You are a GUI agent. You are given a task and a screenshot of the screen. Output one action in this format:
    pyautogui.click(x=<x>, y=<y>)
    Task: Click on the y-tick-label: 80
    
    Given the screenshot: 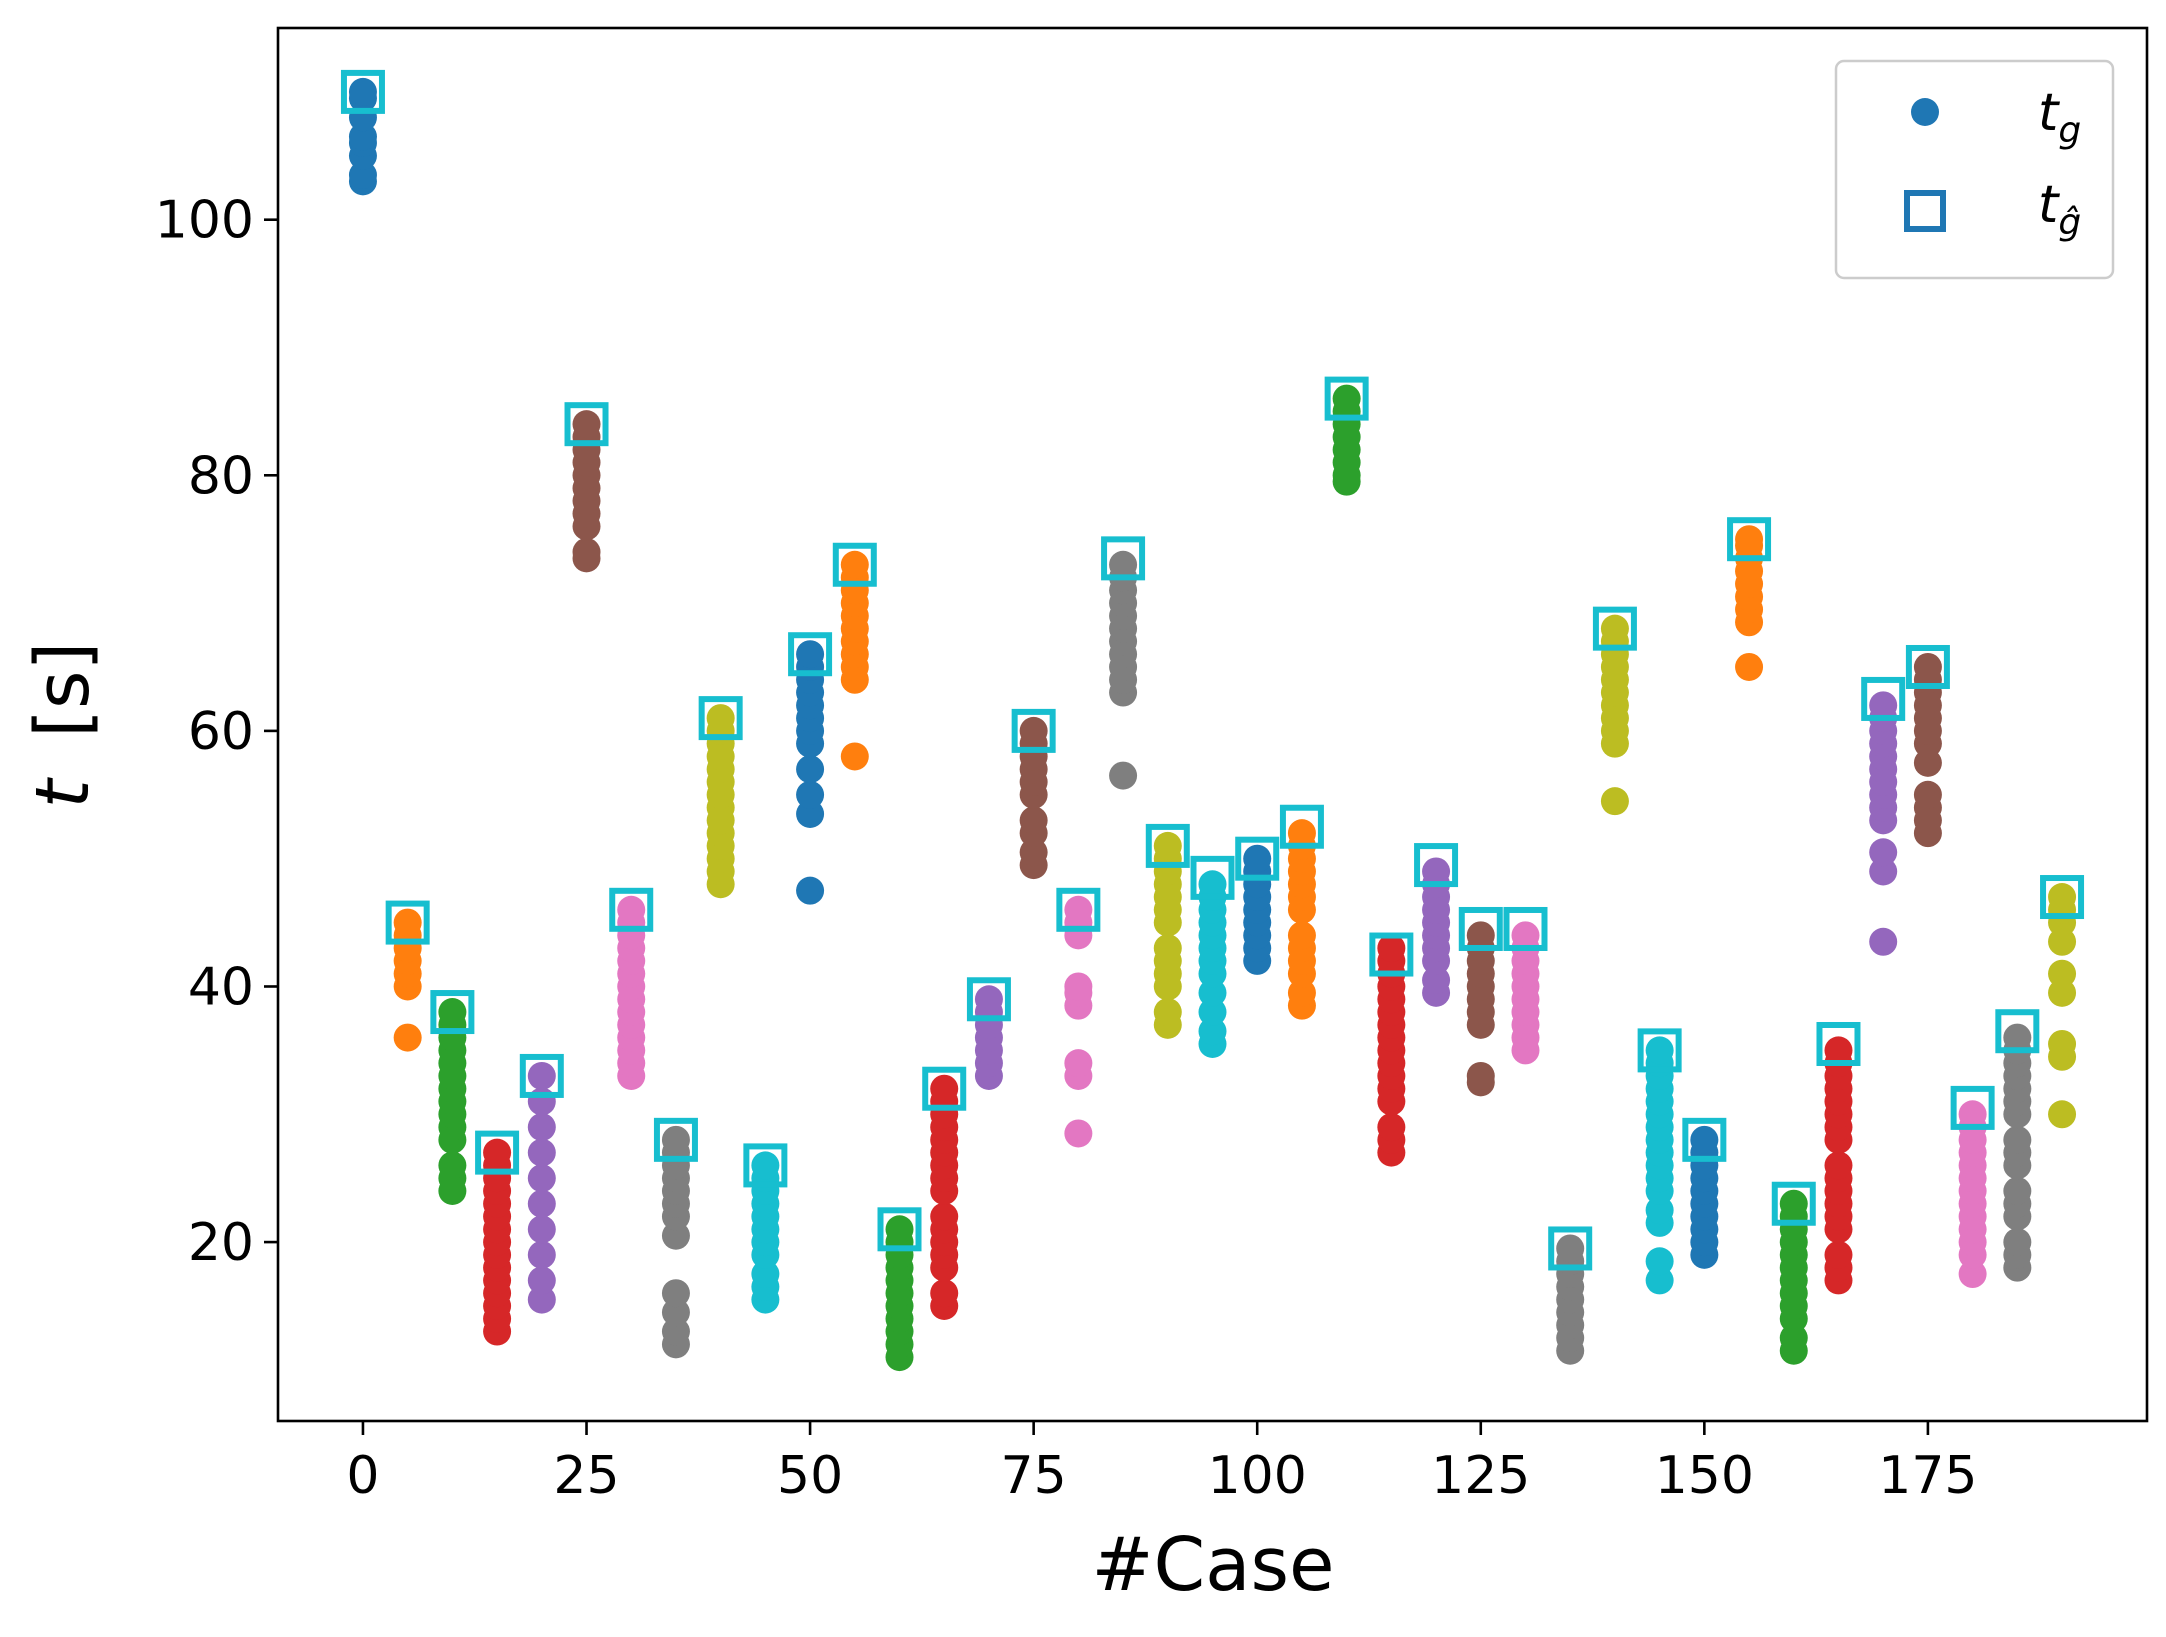 What is the action you would take?
    pyautogui.click(x=221, y=476)
    